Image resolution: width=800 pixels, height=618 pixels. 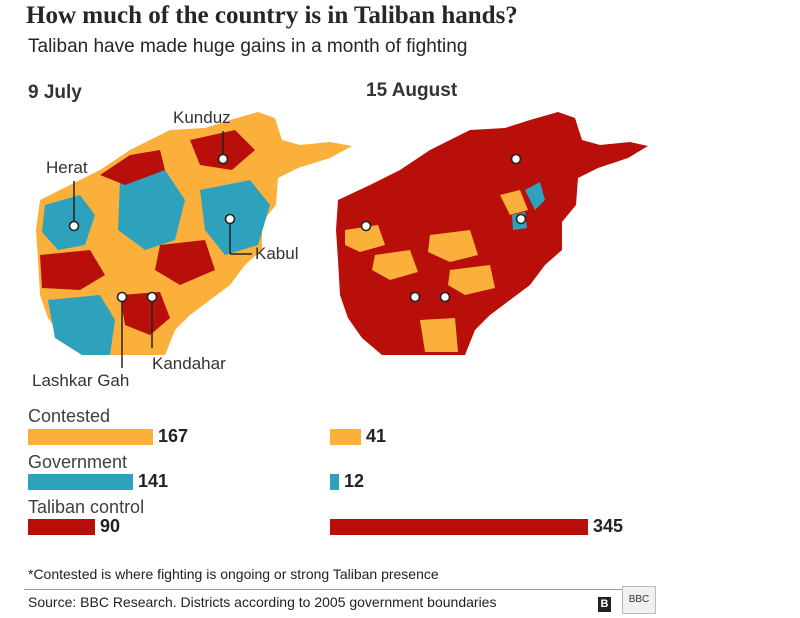 I want to click on bbc-logo: B, so click(x=604, y=604).